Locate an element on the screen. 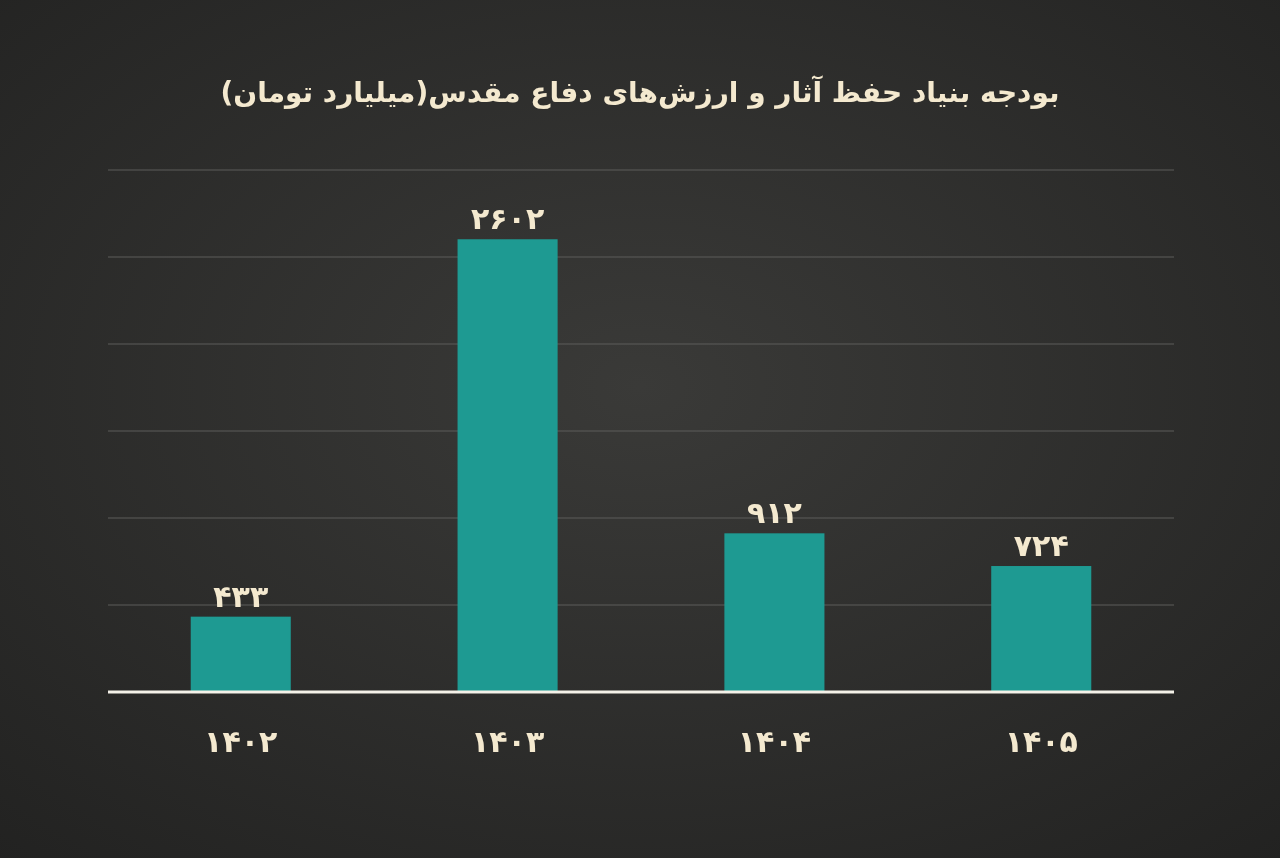  x-tick-label: ۱۴۰۴ is located at coordinates (774, 741).